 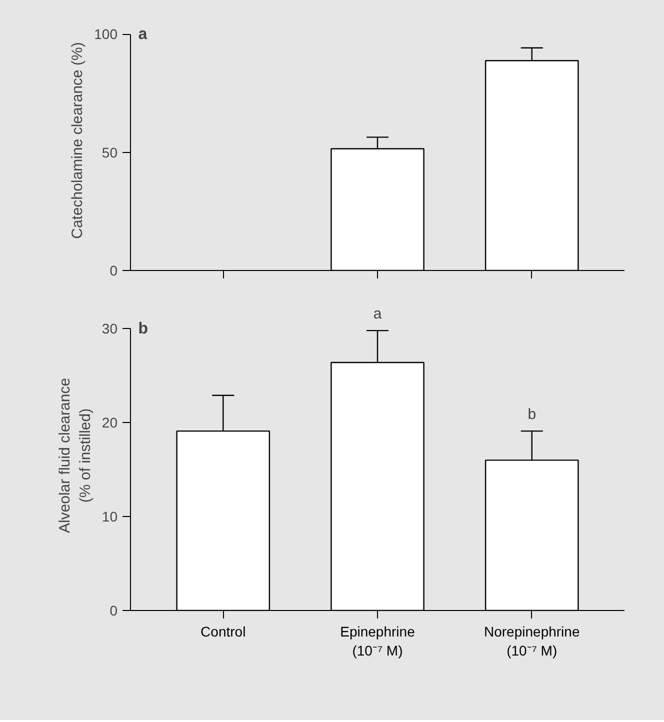 What do you see at coordinates (378, 641) in the screenshot?
I see `x-tick-label: Epinephrine (10⁻⁷ M)` at bounding box center [378, 641].